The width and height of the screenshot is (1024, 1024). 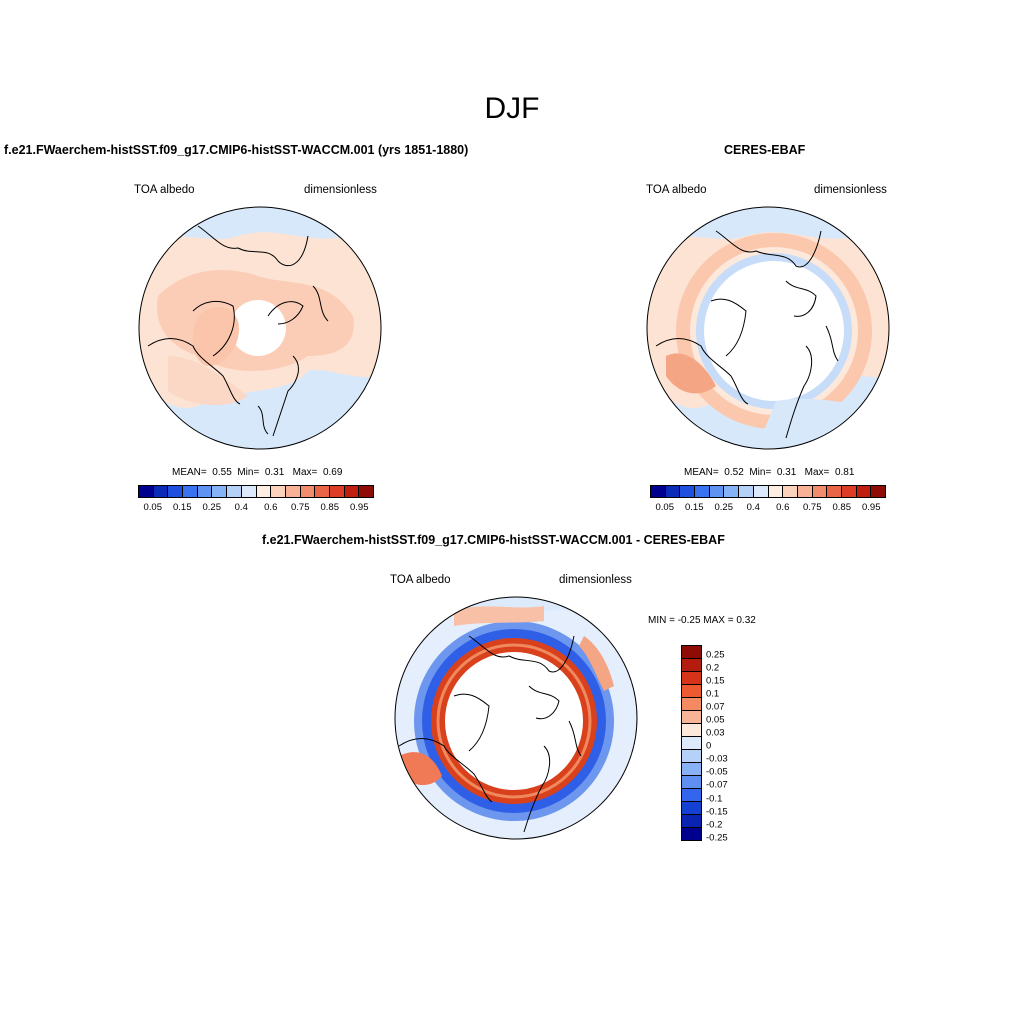 I want to click on colorbar-tick-label: -0.05, so click(x=717, y=772).